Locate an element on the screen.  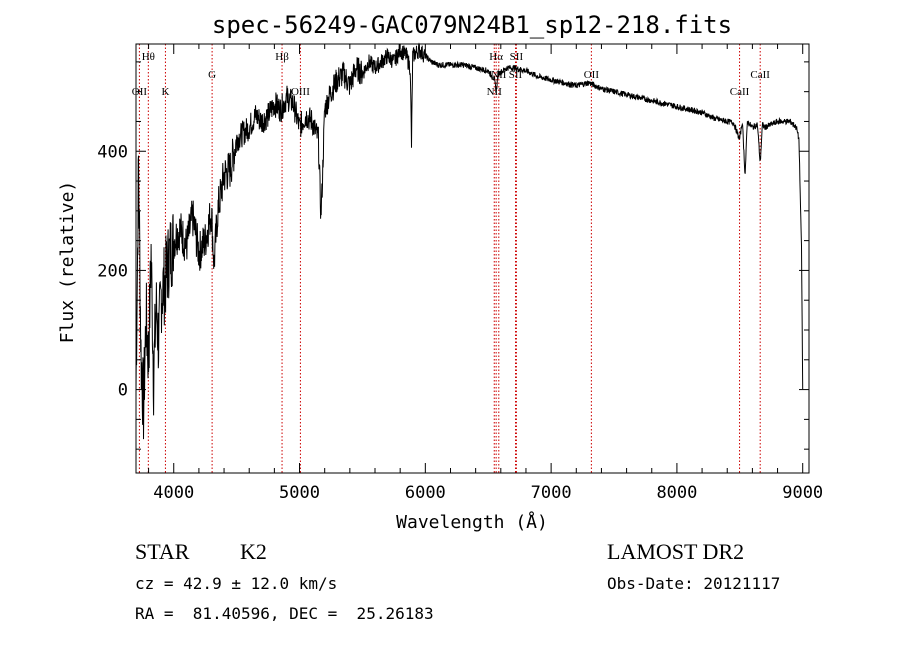
x-tick-label: 8000 is located at coordinates (676, 493).